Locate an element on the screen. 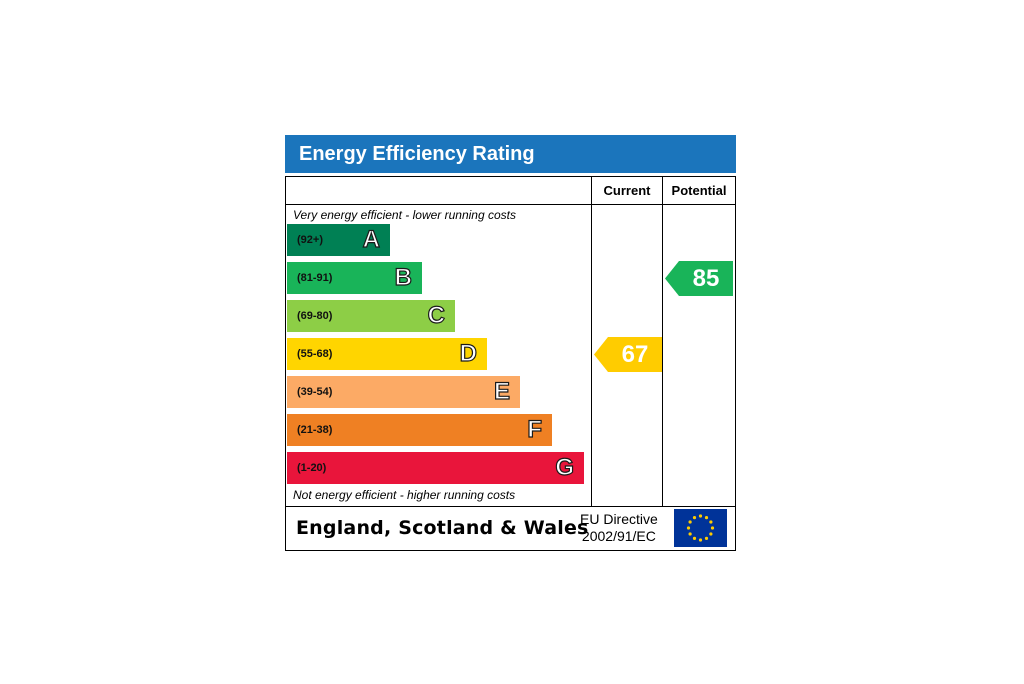 Image resolution: width=1024 pixels, height=684 pixels. title-bar: Energy Efficiency Rating is located at coordinates (510, 154).